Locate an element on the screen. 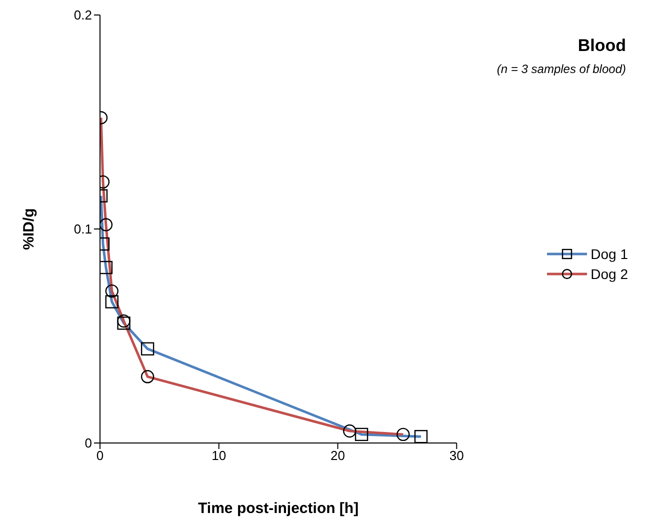 This screenshot has width=647, height=531. y-tick-label: 0.1 is located at coordinates (83, 229).